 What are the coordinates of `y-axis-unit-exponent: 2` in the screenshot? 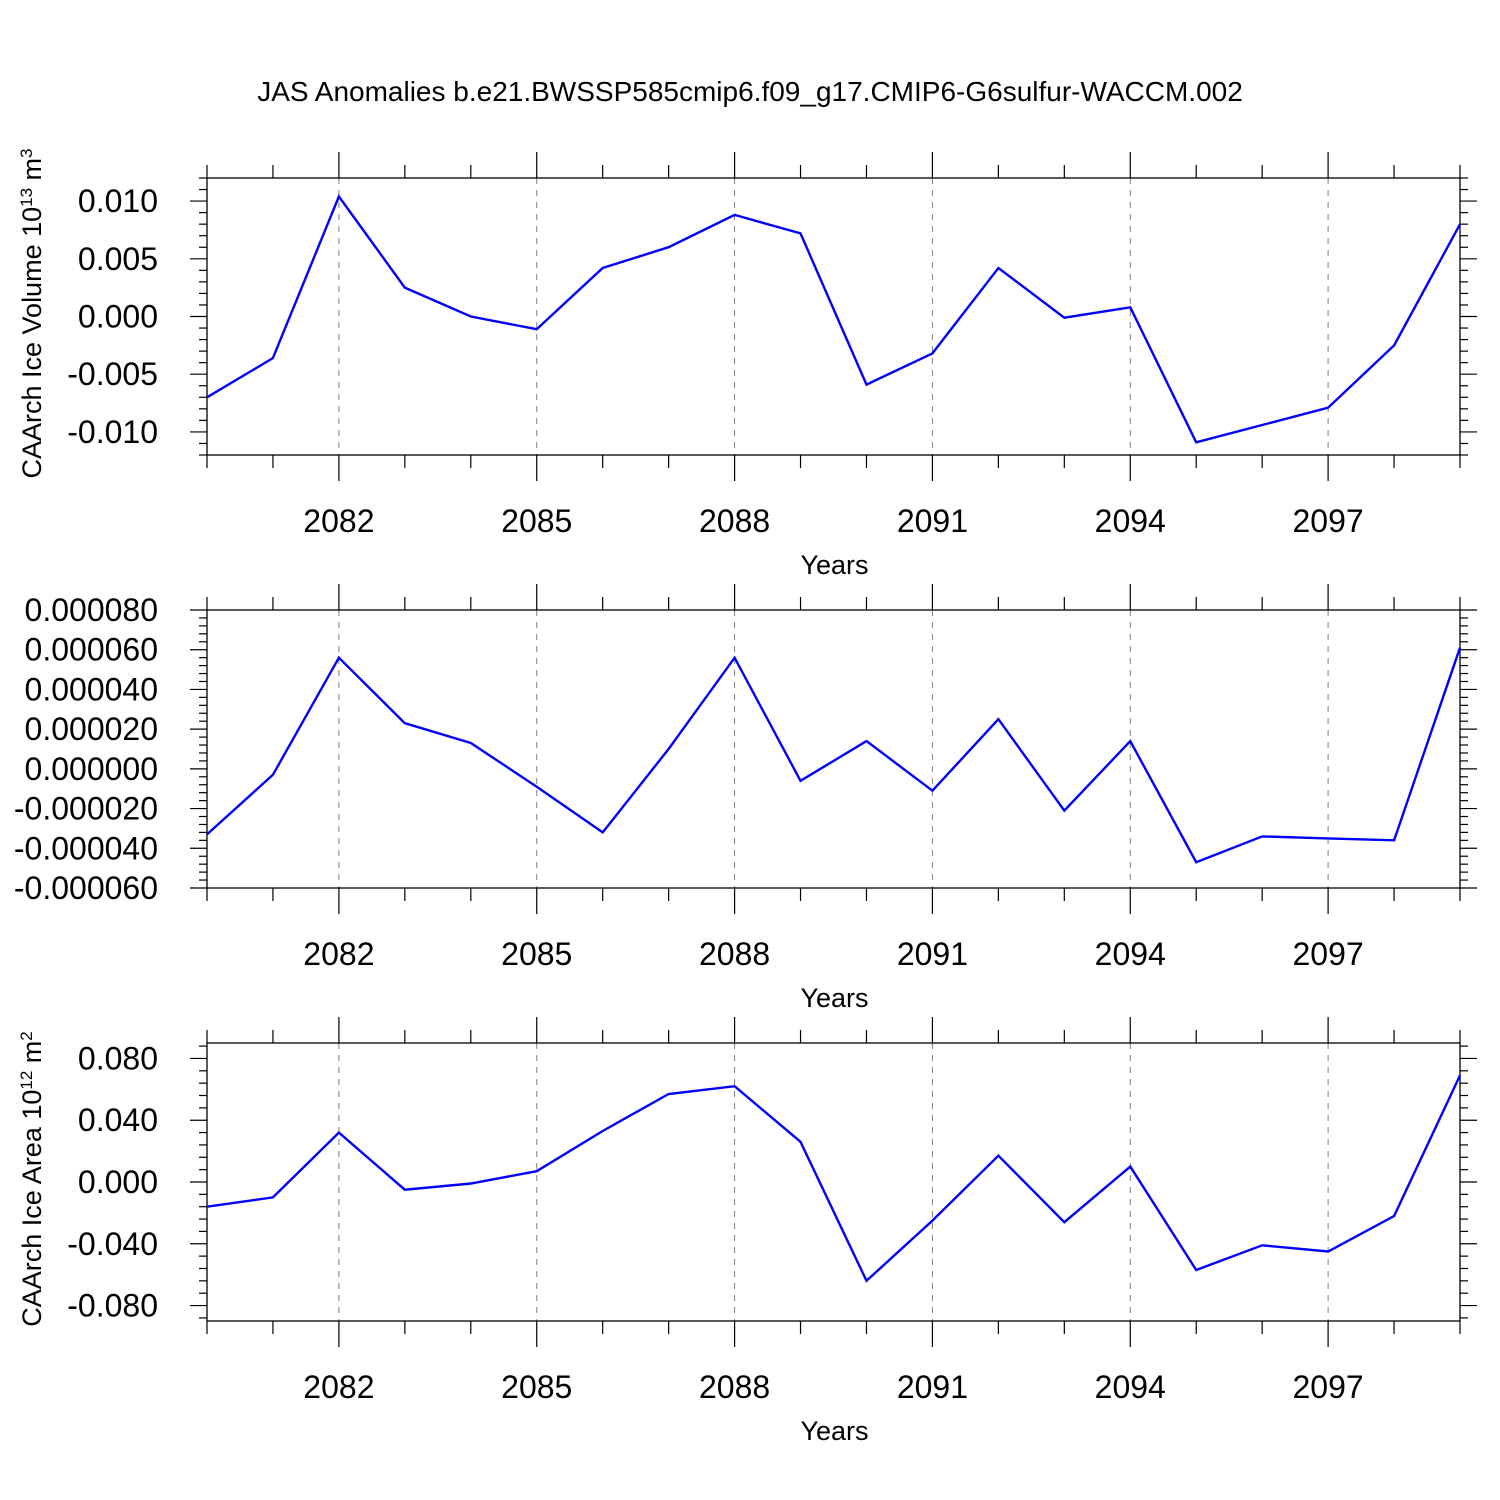 It's located at (26, 1035).